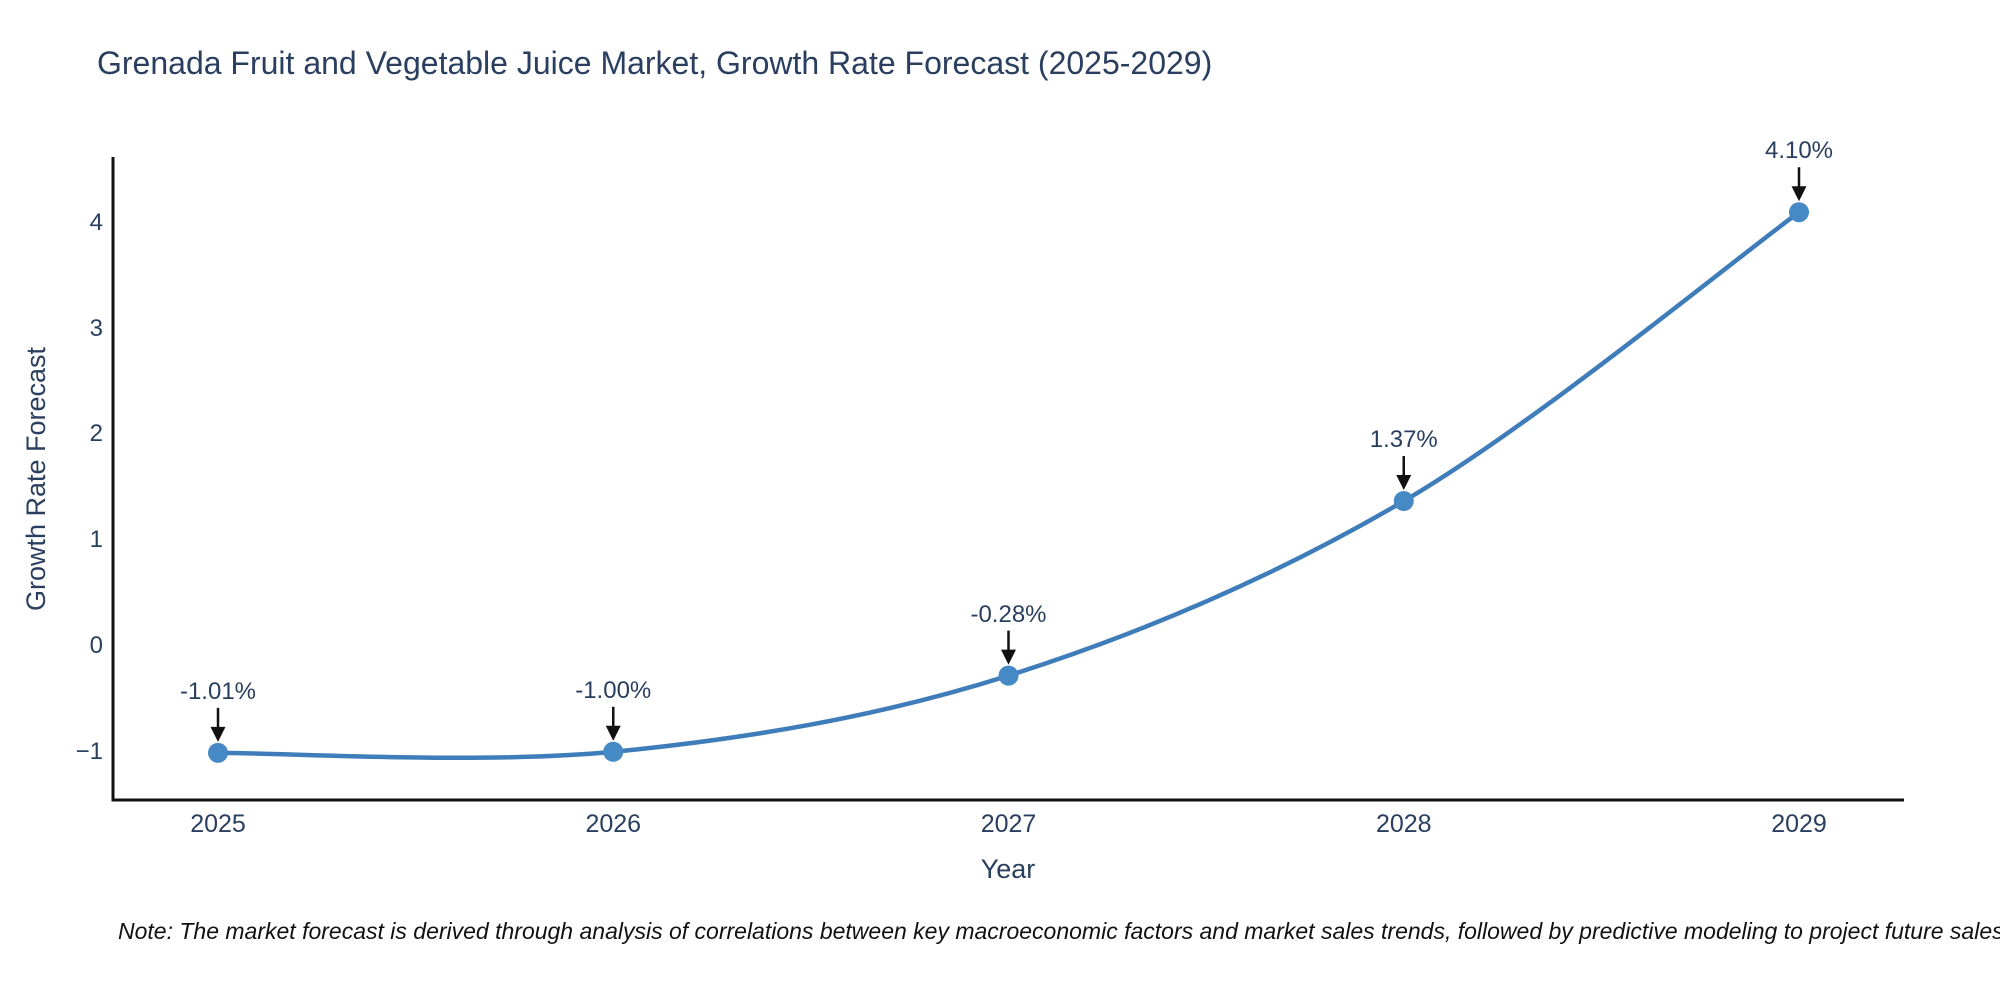 This screenshot has height=1000, width=2000. What do you see at coordinates (1403, 824) in the screenshot?
I see `x-tick-label: 2028` at bounding box center [1403, 824].